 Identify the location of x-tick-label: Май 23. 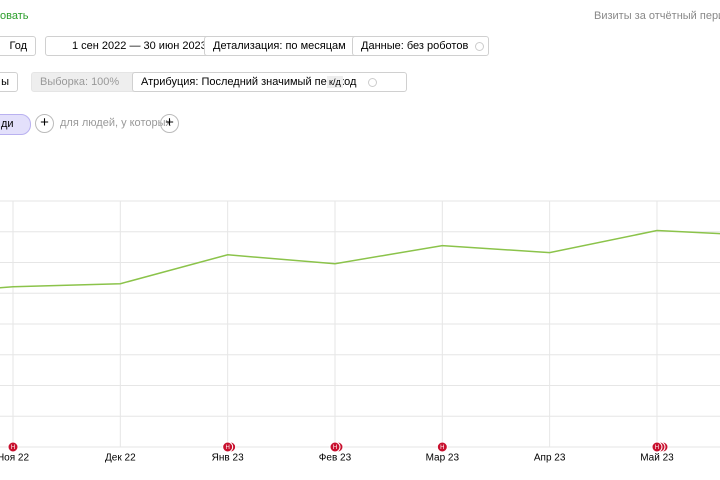
(657, 458).